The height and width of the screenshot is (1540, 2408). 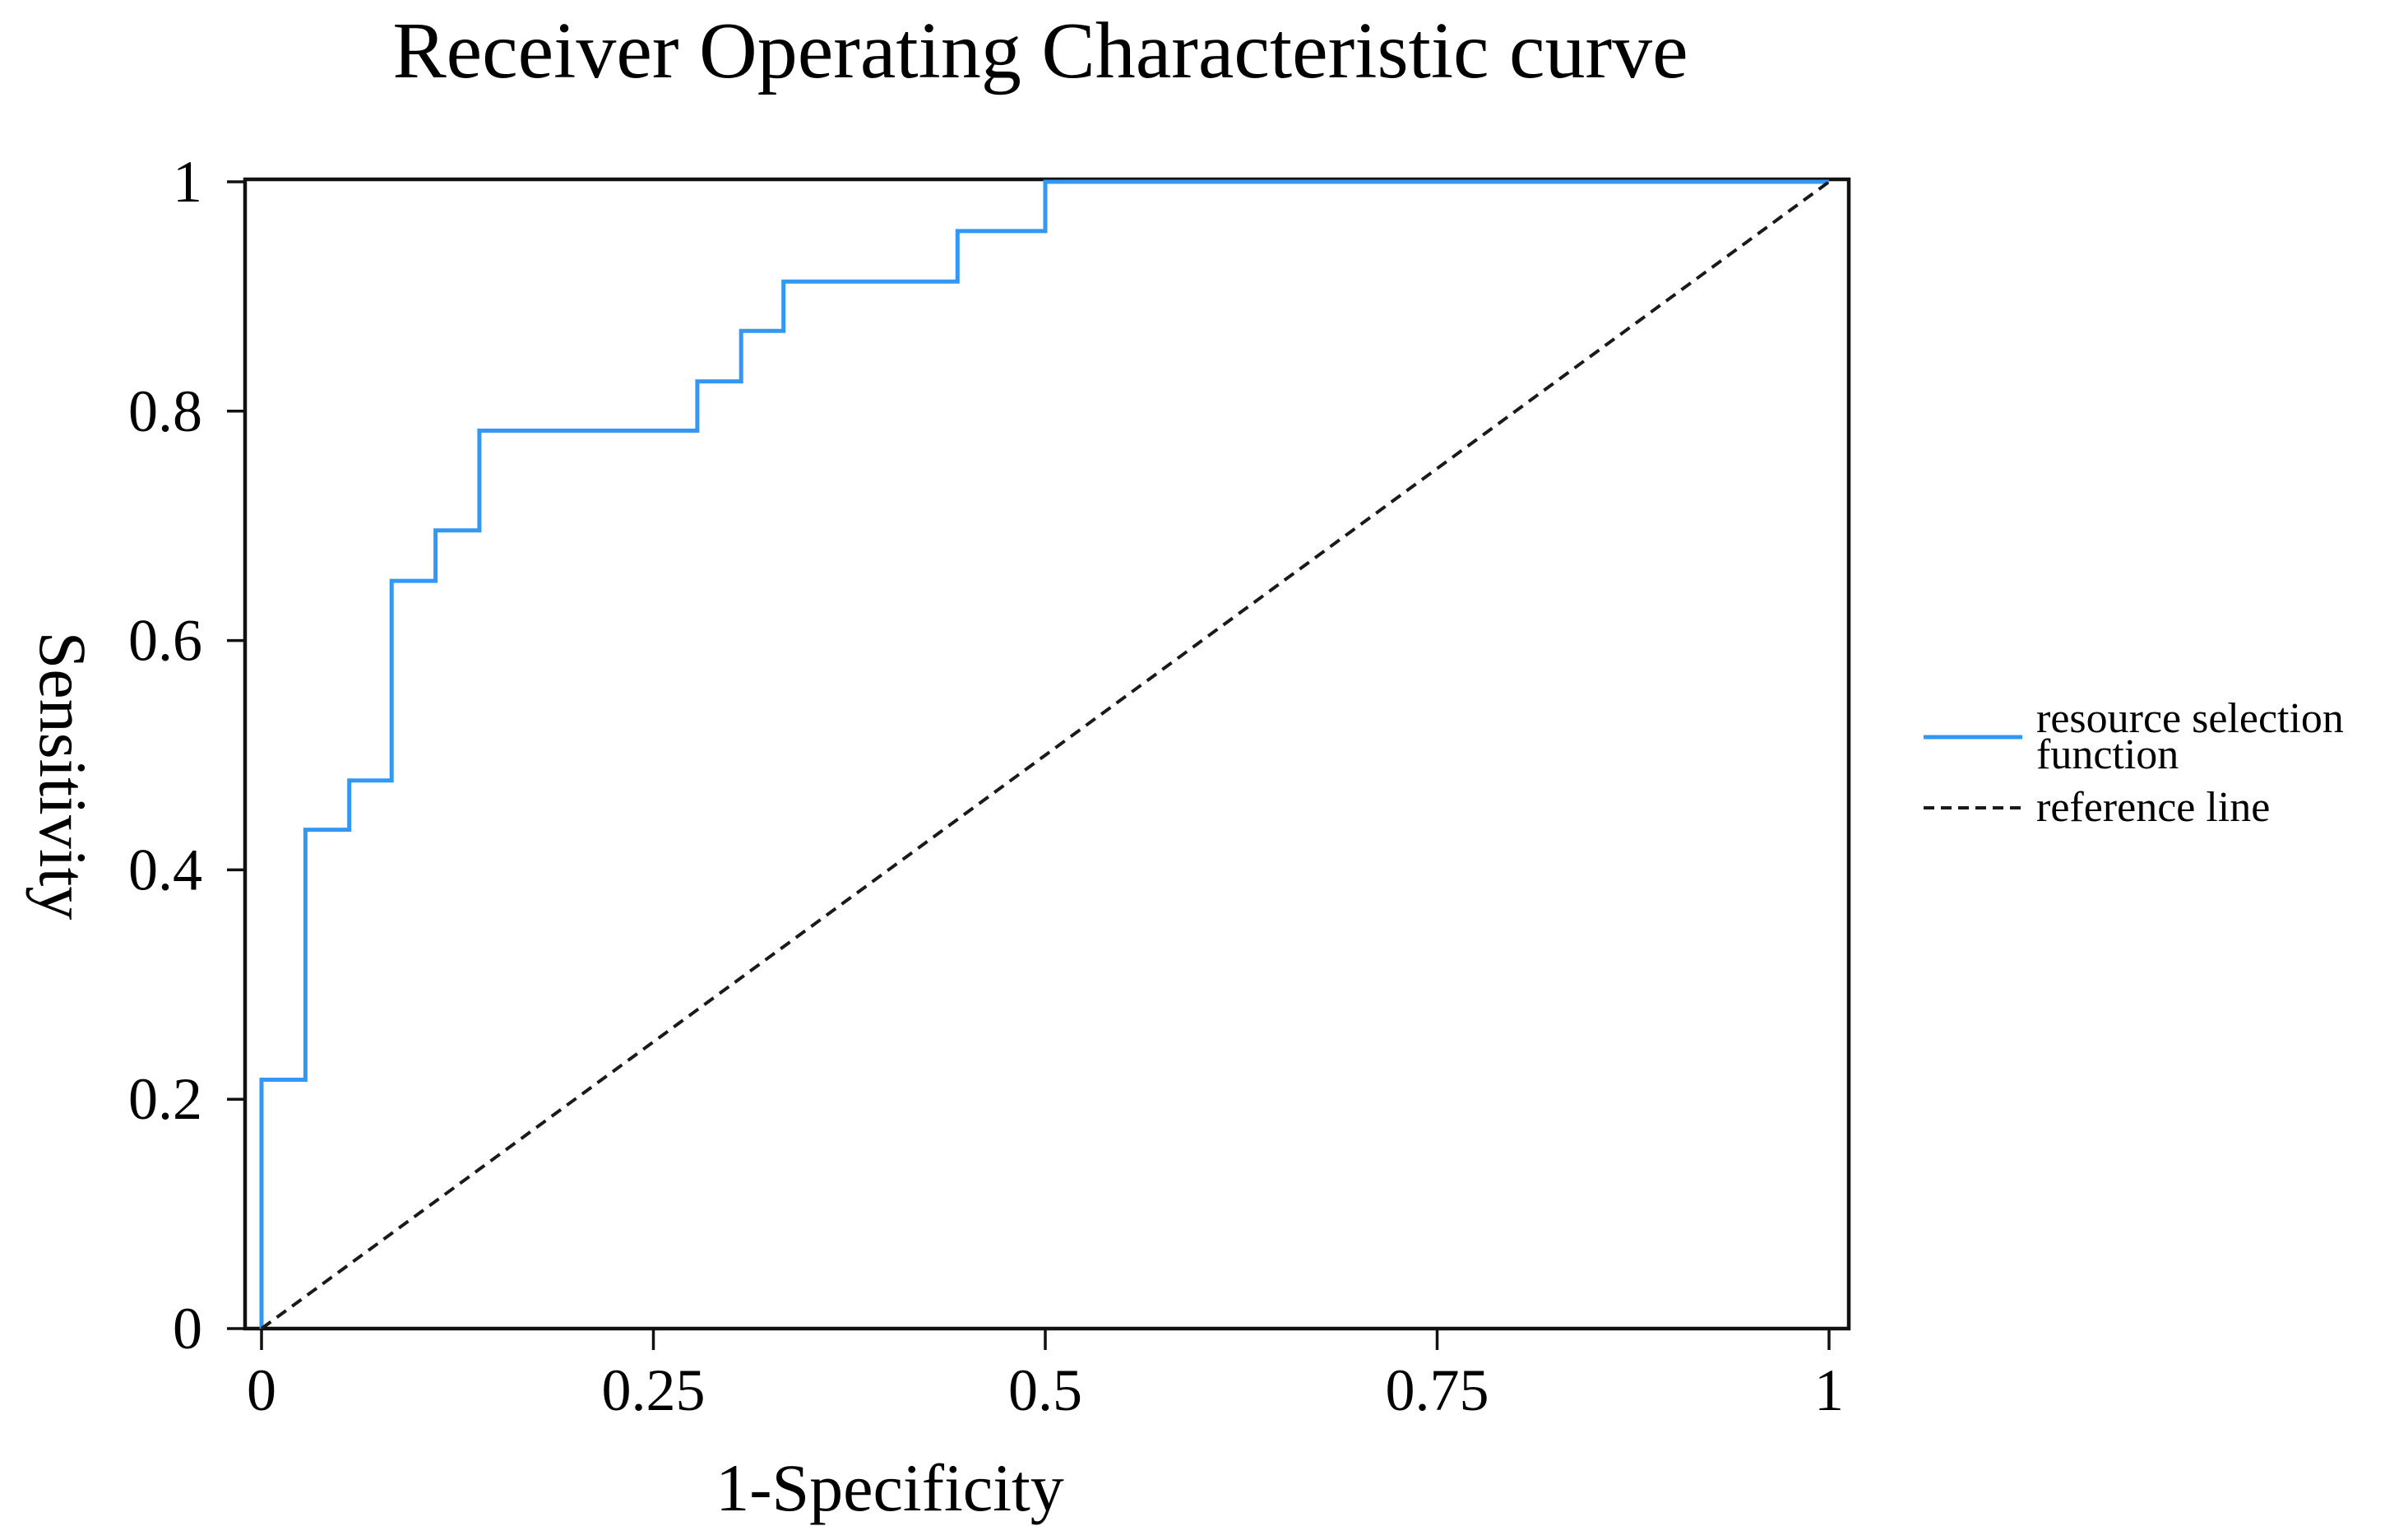 I want to click on y-tick-label: 0.8, so click(x=165, y=411).